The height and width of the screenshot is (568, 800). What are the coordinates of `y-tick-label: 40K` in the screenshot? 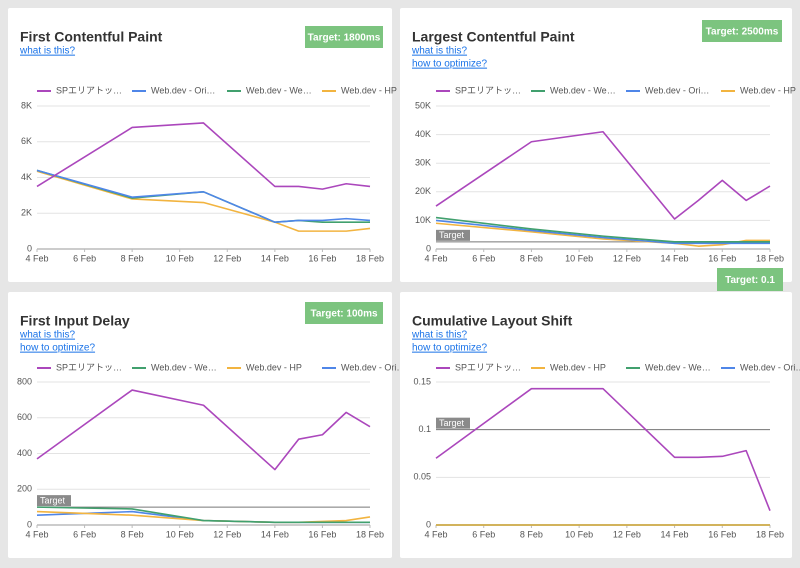 It's located at (423, 134).